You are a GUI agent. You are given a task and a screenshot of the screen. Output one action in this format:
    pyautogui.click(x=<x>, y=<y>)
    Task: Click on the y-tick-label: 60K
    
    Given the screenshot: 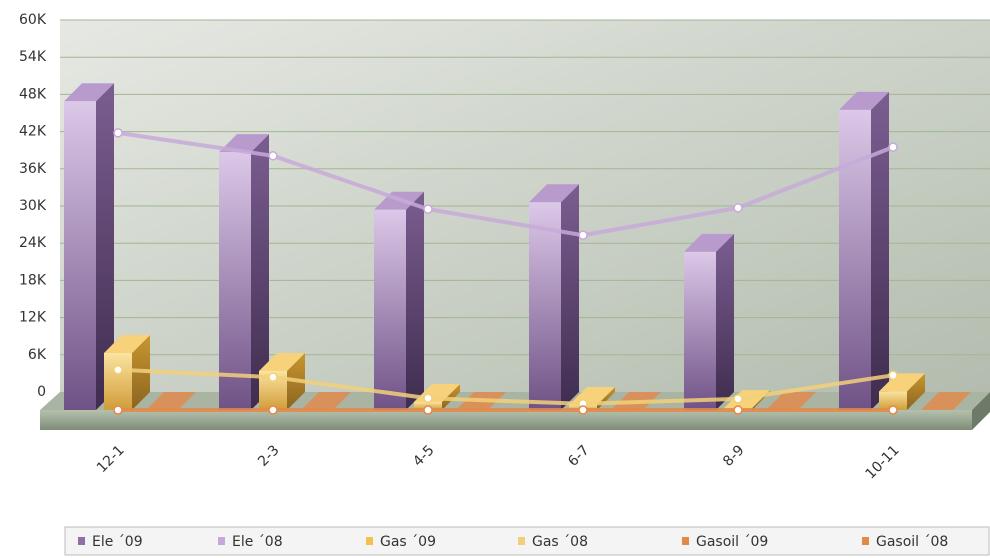 What is the action you would take?
    pyautogui.click(x=33, y=20)
    